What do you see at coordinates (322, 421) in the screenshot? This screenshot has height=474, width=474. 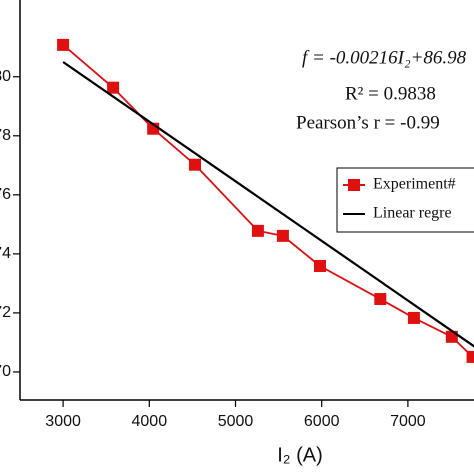 I see `x-tick-label: 6000` at bounding box center [322, 421].